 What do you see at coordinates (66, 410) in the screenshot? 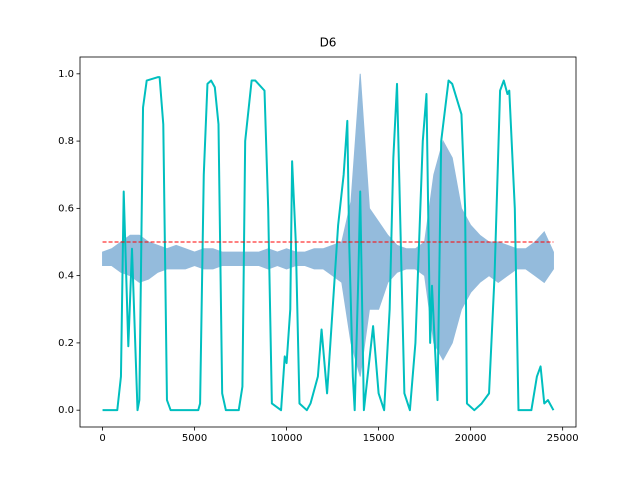
I see `y-tick-label: 0.0` at bounding box center [66, 410].